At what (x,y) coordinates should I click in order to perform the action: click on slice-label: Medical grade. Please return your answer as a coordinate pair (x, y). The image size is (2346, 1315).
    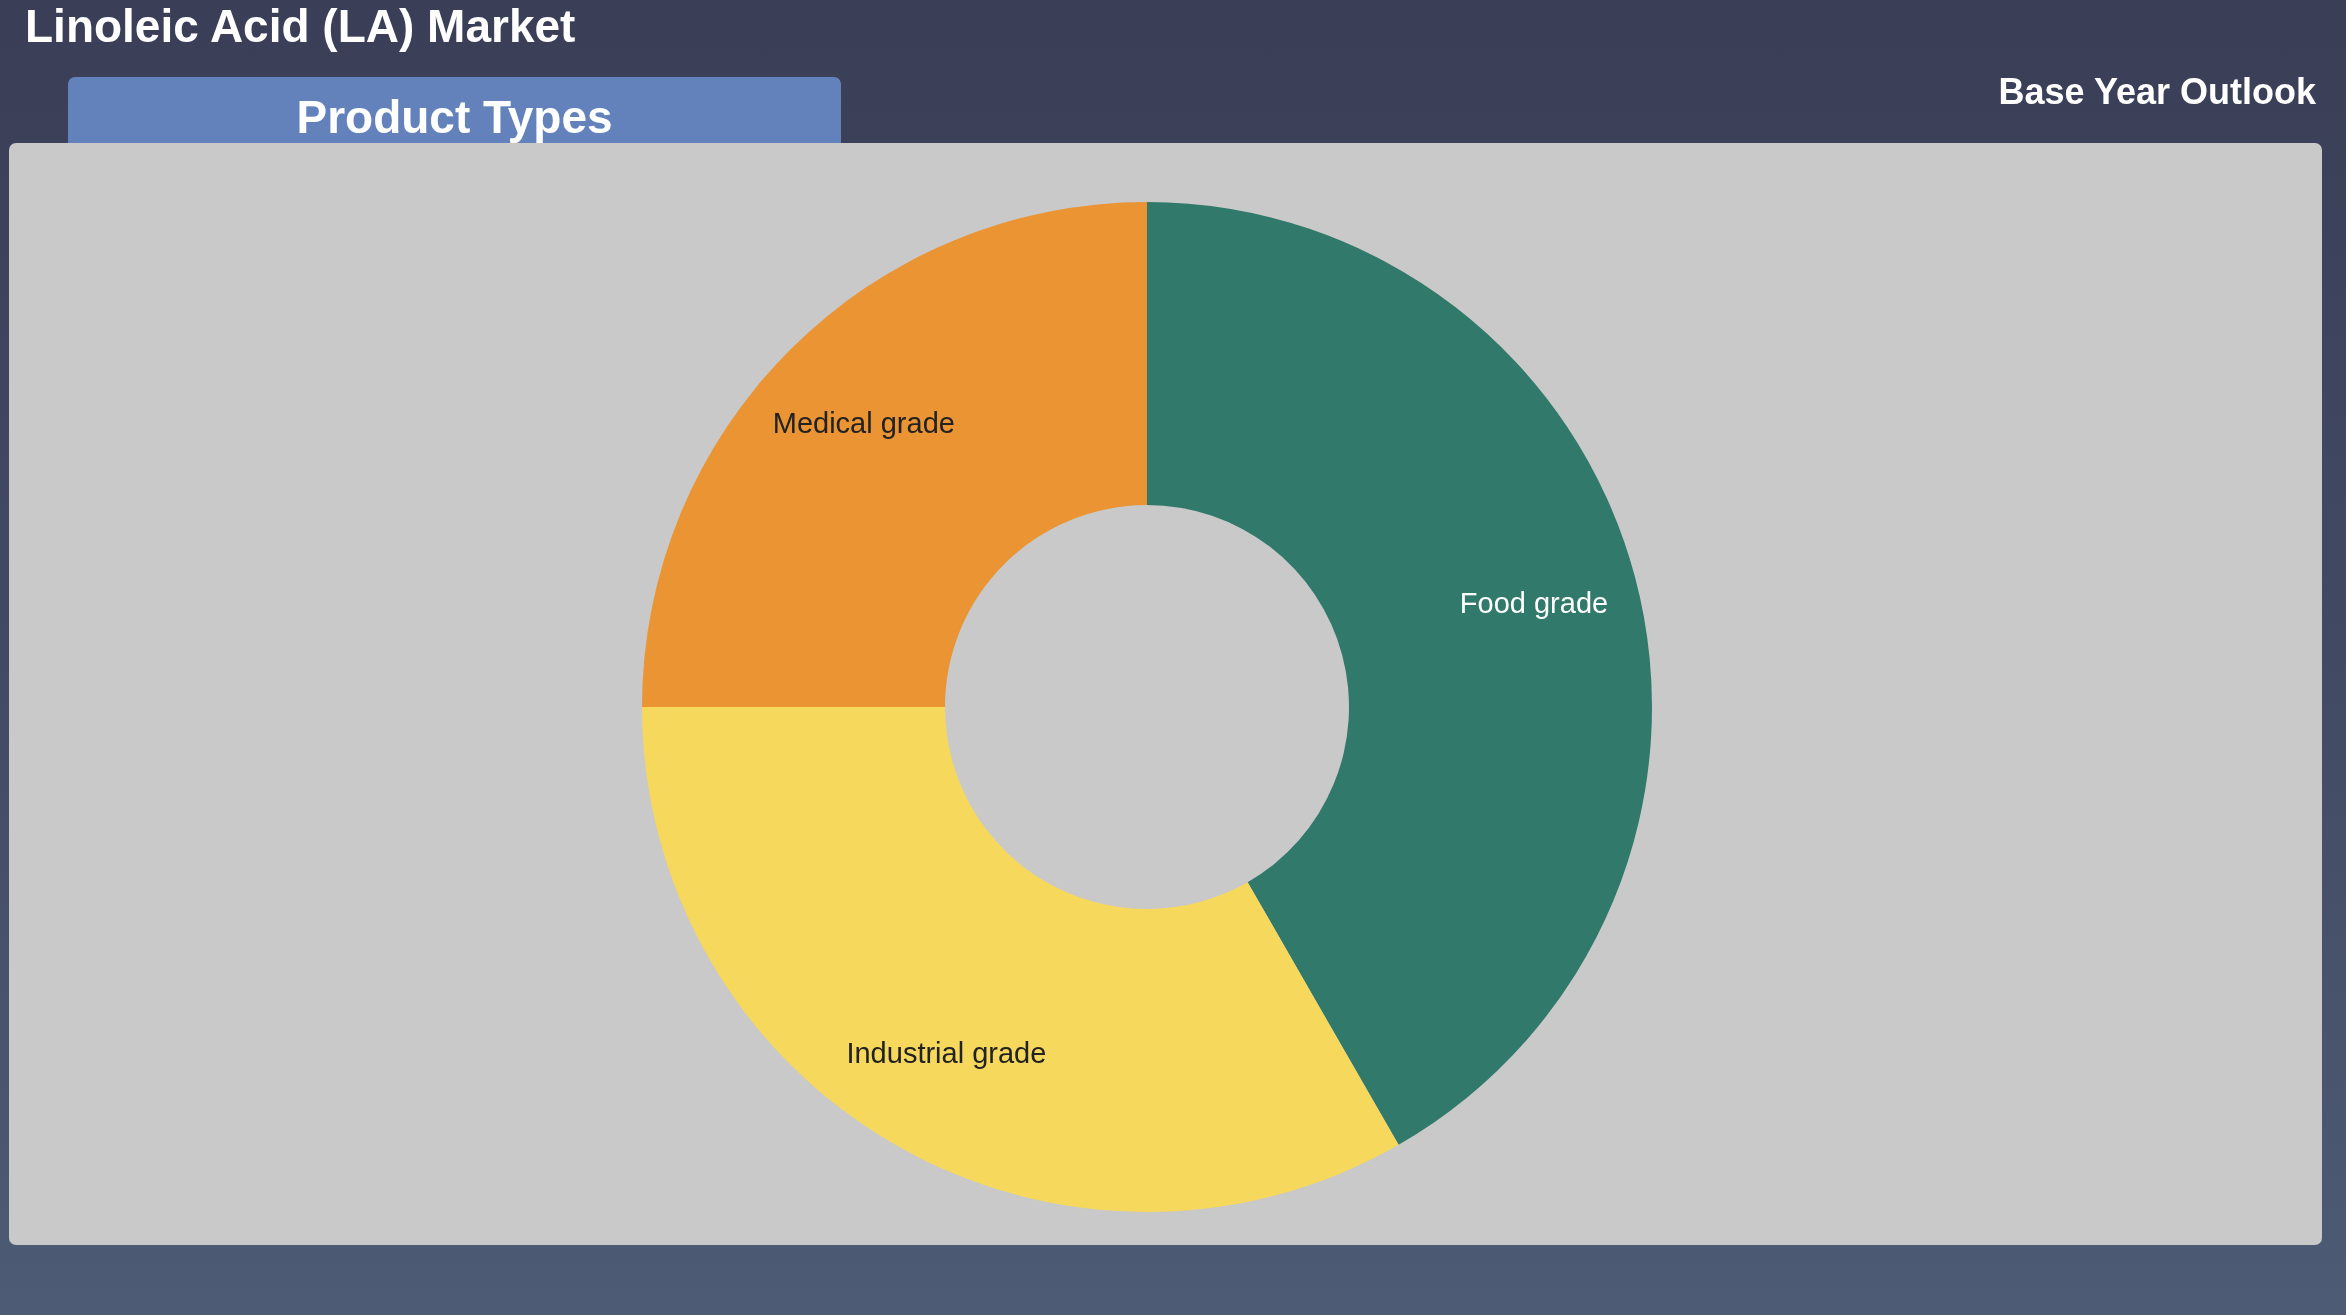
    Looking at the image, I should click on (863, 422).